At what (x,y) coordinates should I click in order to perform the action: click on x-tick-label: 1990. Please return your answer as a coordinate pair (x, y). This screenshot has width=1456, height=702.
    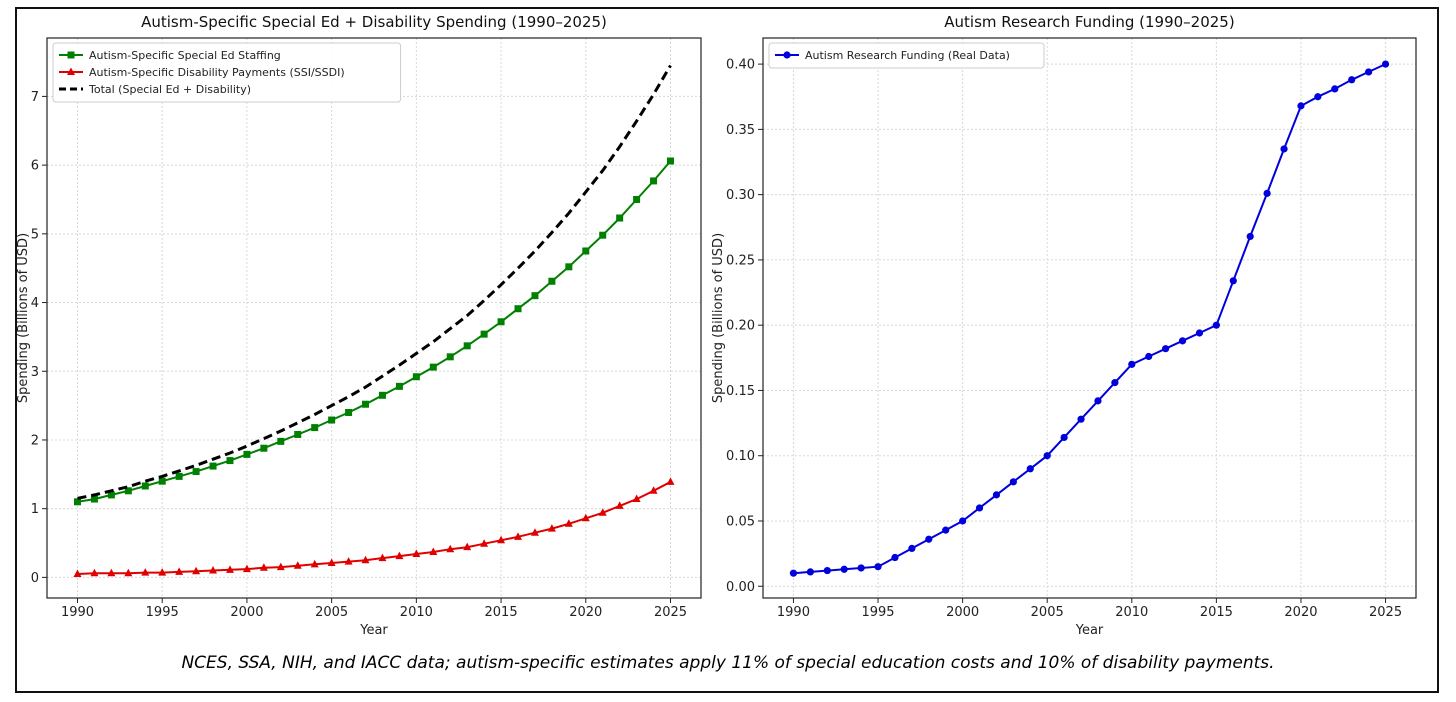
    Looking at the image, I should click on (77, 612).